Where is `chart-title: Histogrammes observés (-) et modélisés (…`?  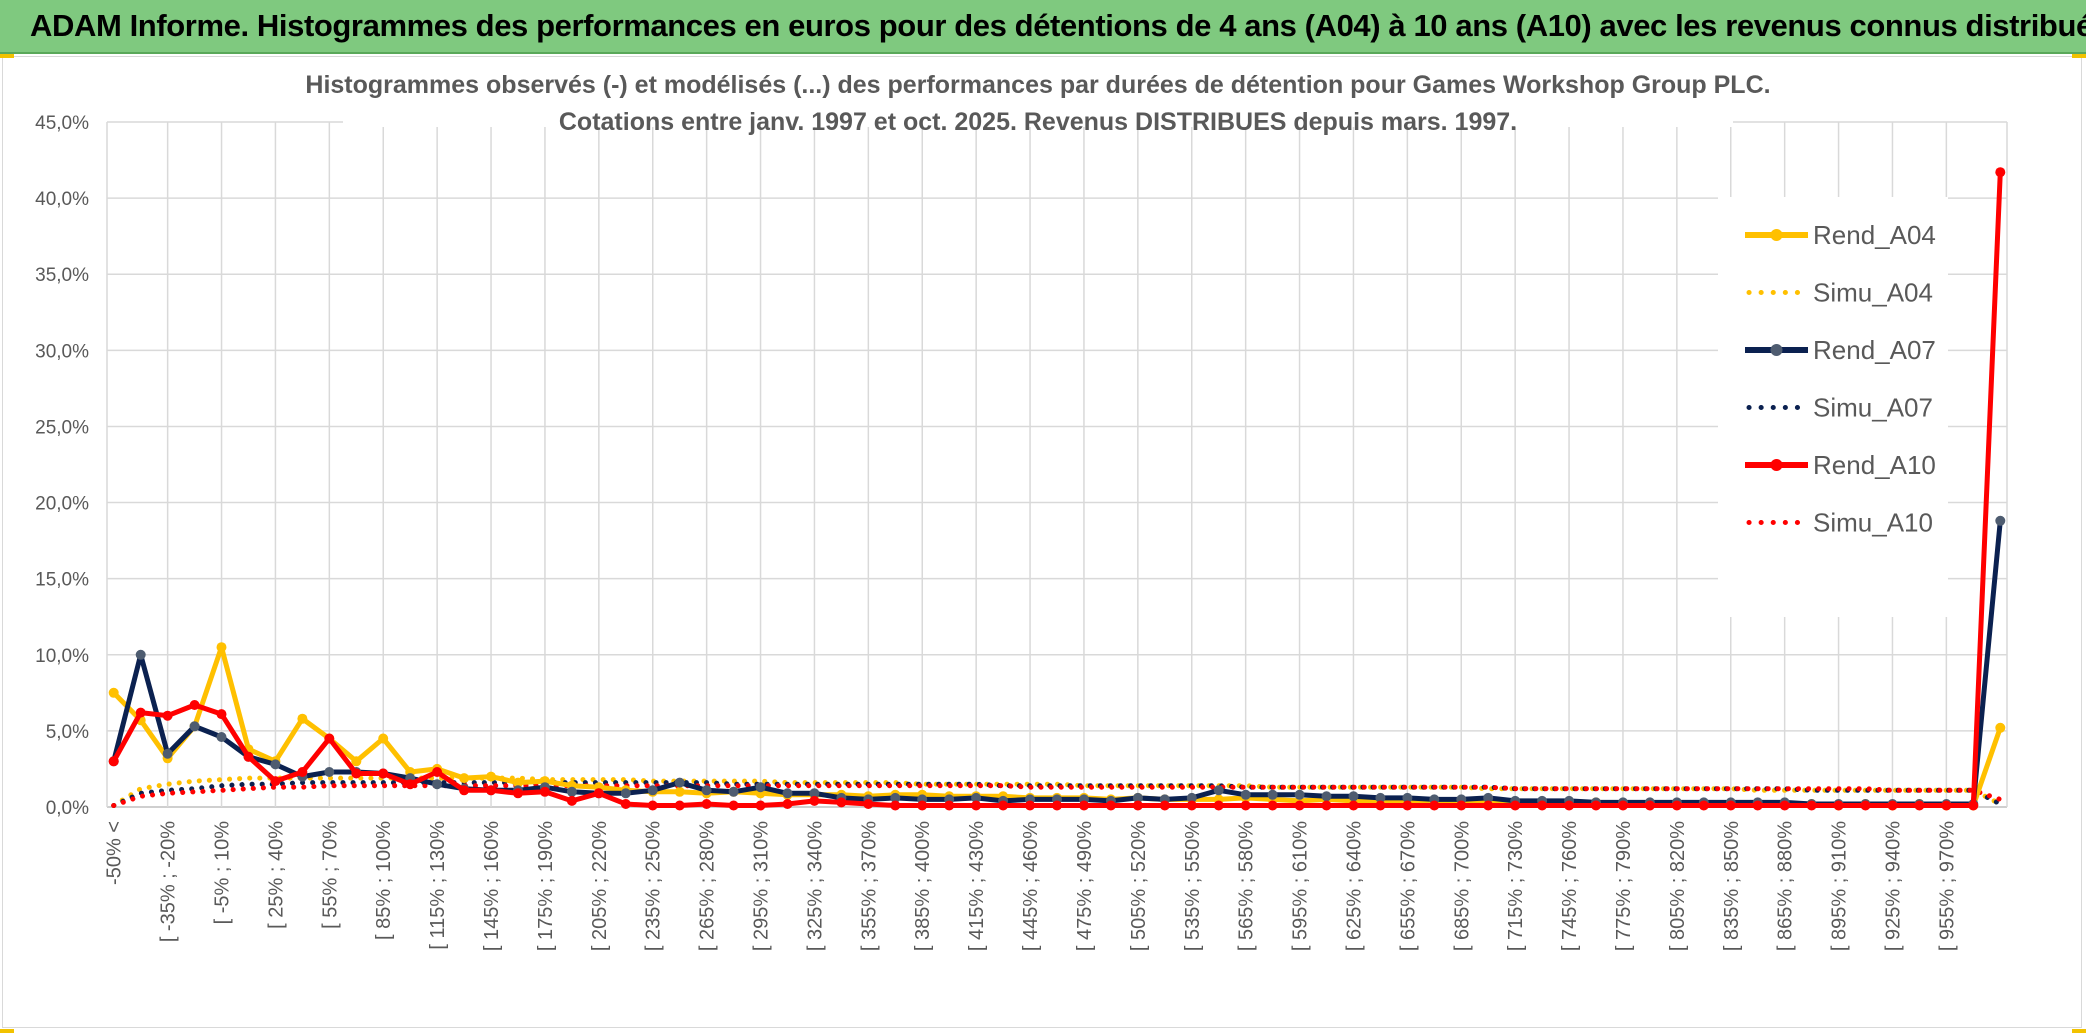
chart-title: Histogrammes observés (-) et modélisés (… is located at coordinates (1037, 85).